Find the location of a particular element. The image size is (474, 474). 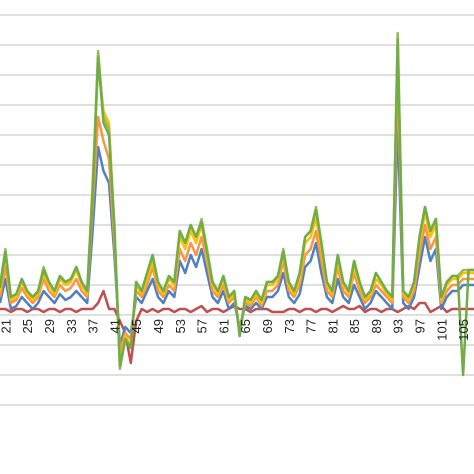

x-tick-label: 69 is located at coordinates (267, 326).